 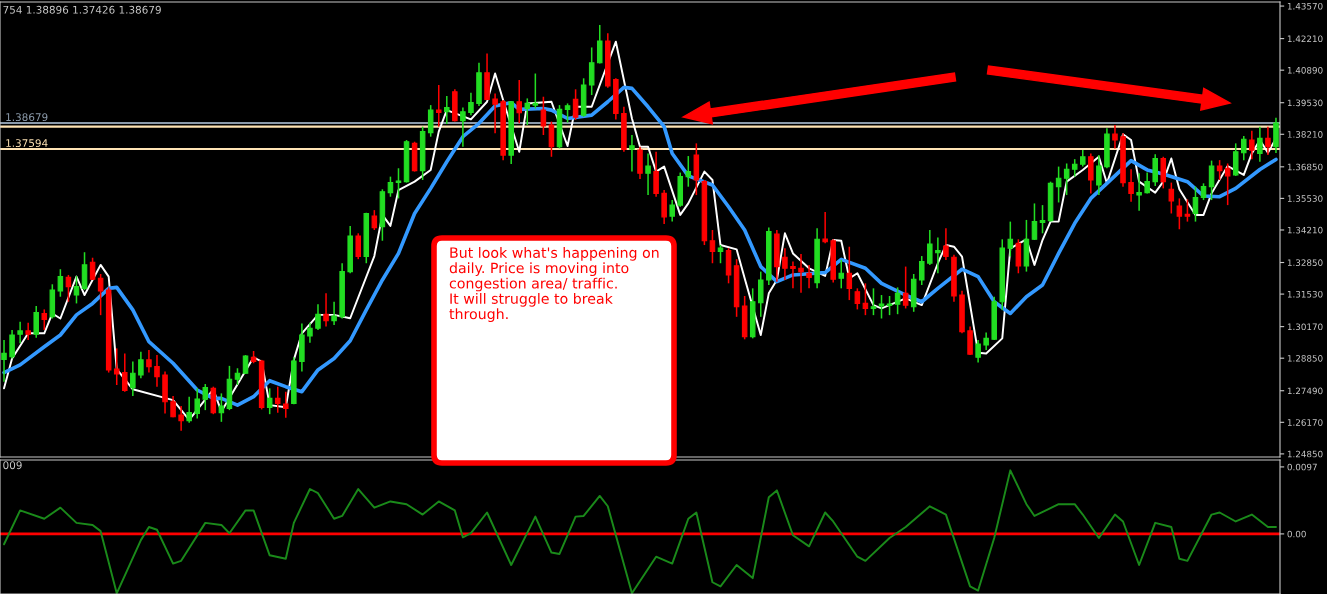 I want to click on y-tick-label: 1.26170, so click(x=1305, y=422).